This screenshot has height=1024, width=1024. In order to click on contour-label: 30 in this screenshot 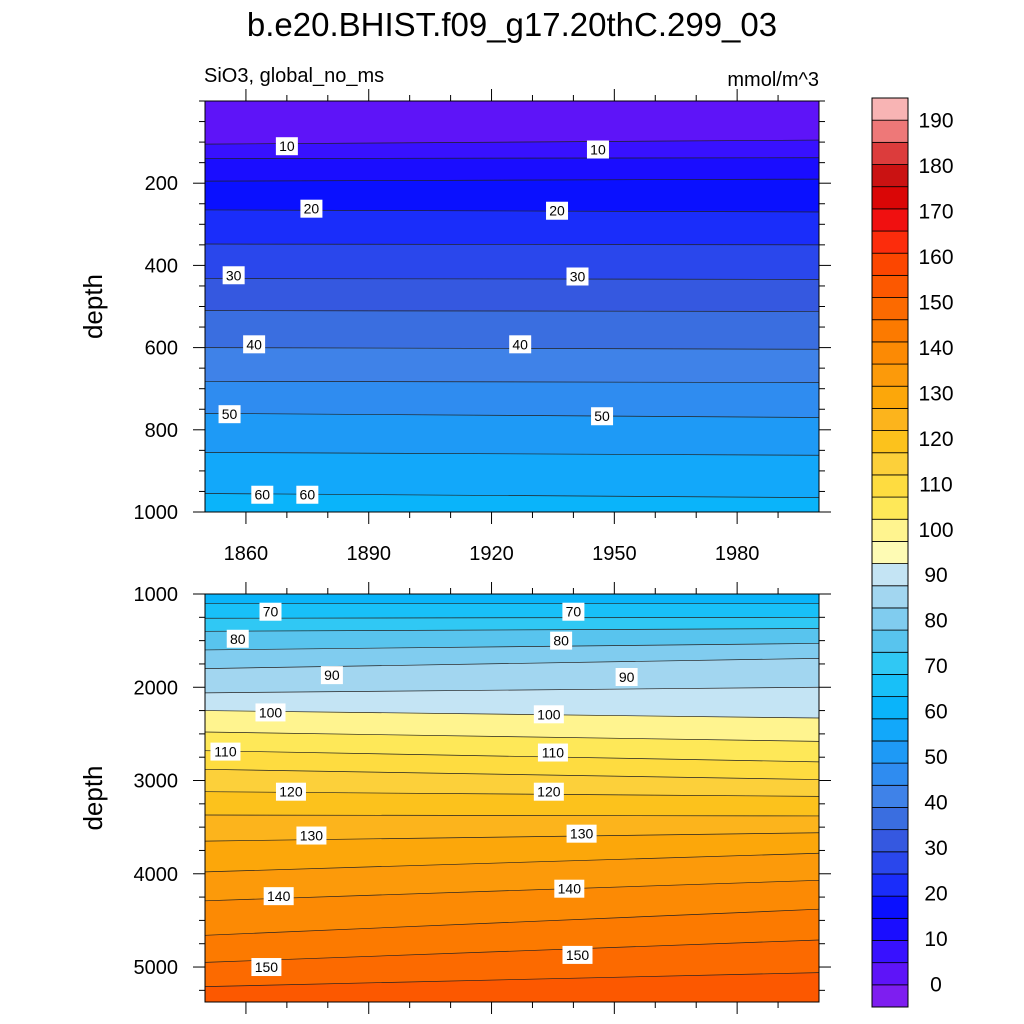, I will do `click(577, 276)`.